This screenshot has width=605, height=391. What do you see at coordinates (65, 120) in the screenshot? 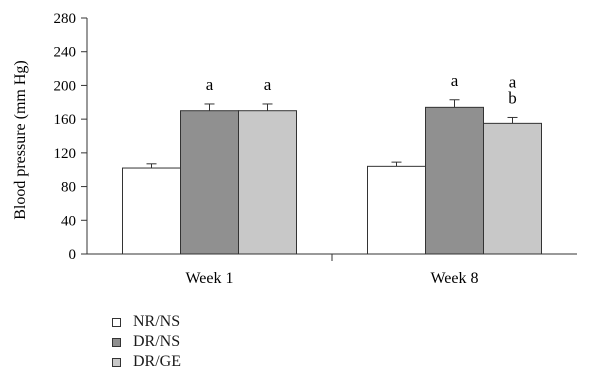
I see `y-tick-label: 160` at bounding box center [65, 120].